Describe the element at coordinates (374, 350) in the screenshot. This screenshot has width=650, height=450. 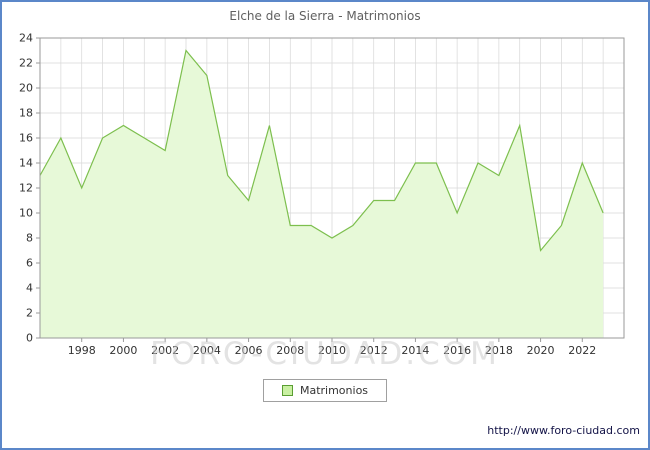
I see `svg-text: 2012` at that location.